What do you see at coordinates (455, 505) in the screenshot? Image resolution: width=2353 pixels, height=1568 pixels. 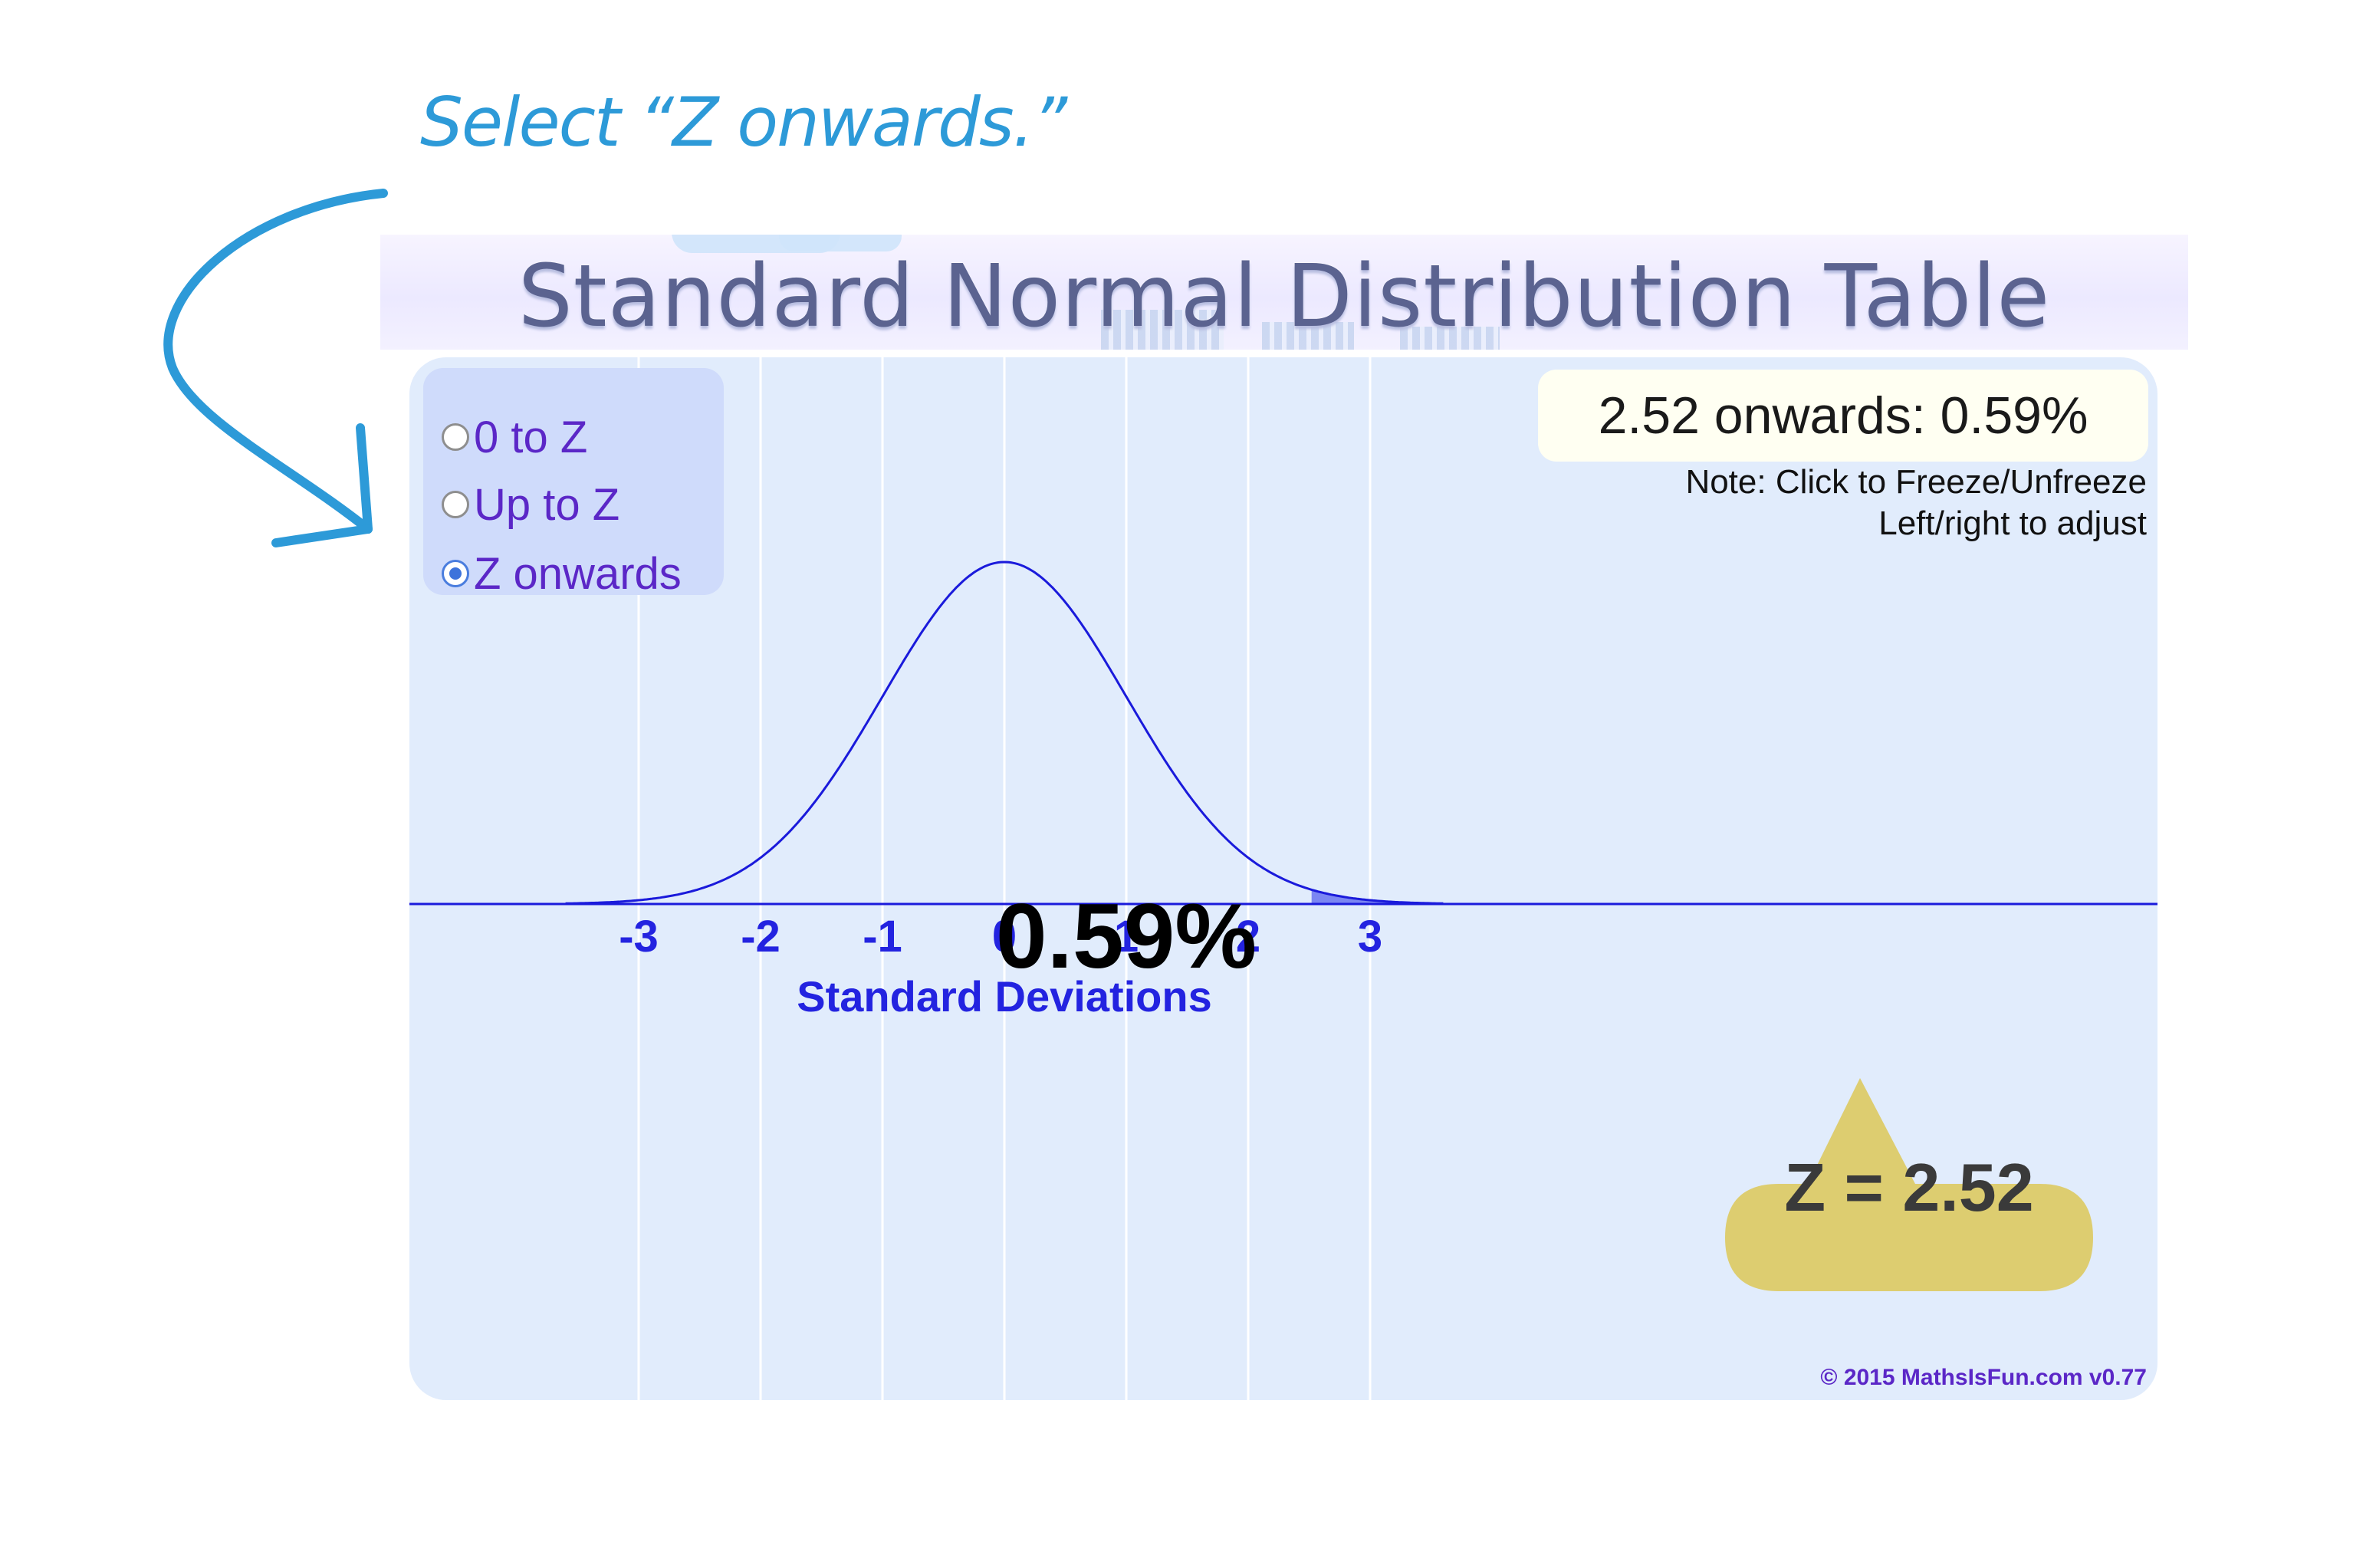 I see `radio-up-to-z` at bounding box center [455, 505].